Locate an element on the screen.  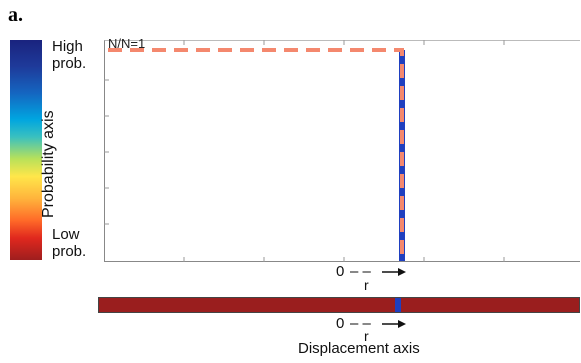
plot-axis-origin: 0 is located at coordinates (340, 271).